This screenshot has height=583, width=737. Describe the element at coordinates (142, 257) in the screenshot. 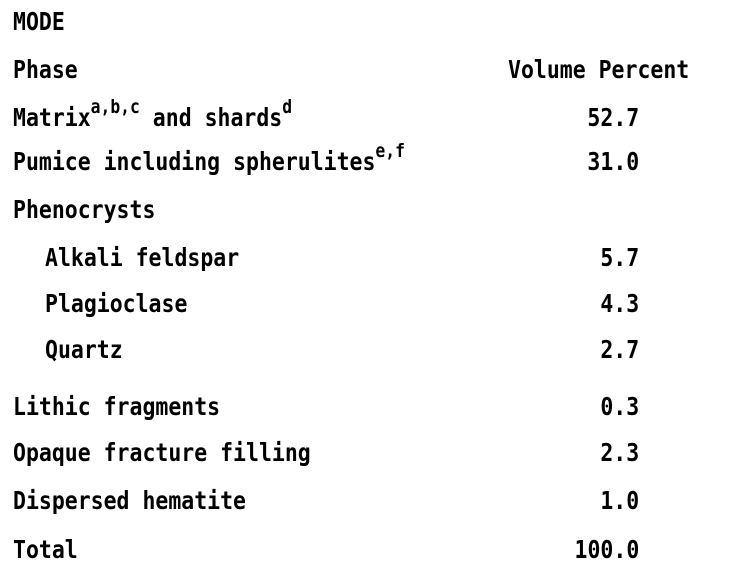

I see `table-row-alkali-feldspar: Alkali feldspar` at that location.